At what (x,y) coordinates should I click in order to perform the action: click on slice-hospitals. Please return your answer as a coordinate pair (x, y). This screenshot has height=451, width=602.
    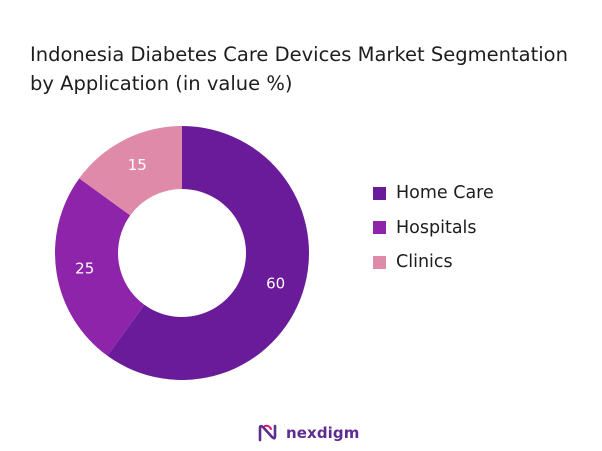
    Looking at the image, I should click on (99, 267).